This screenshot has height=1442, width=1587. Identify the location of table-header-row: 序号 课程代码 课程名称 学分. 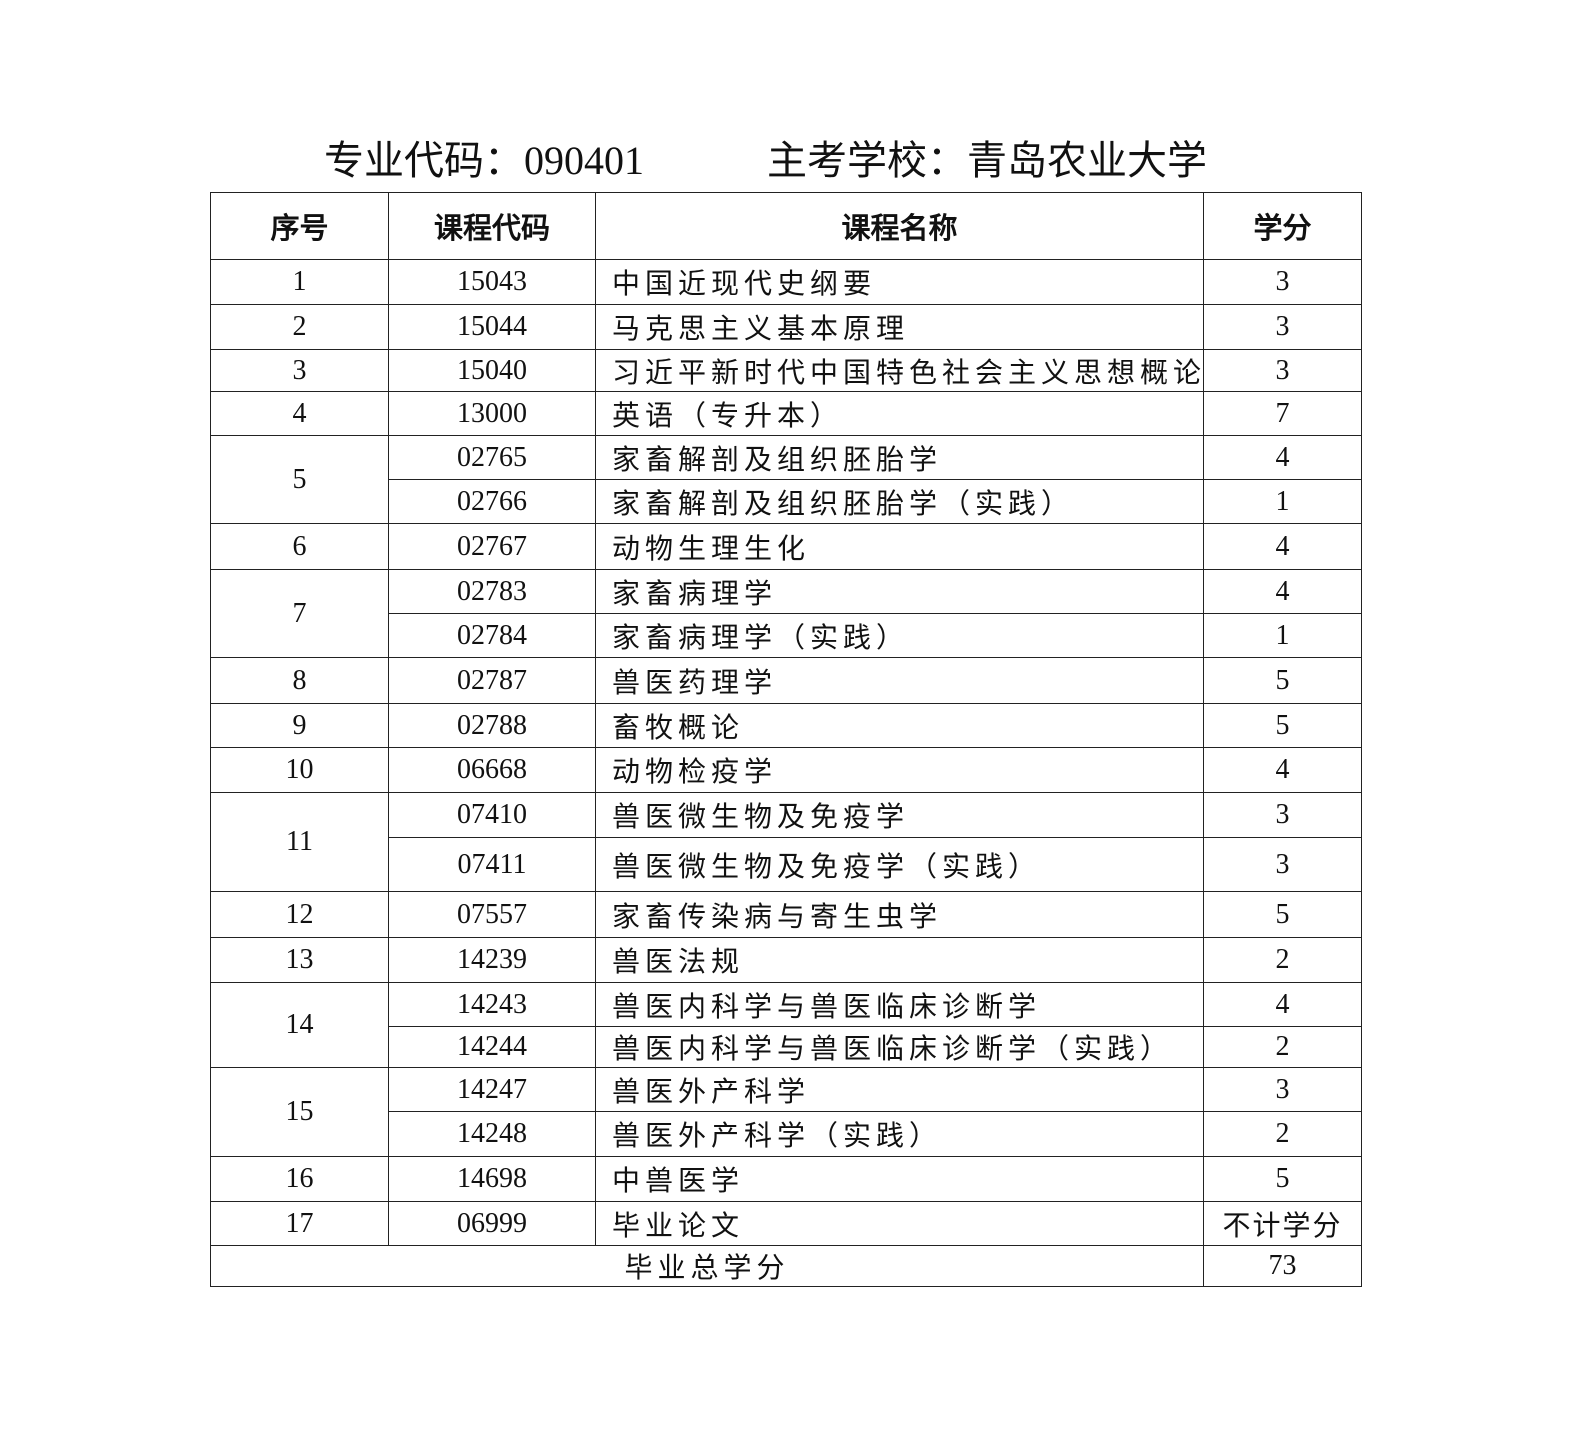
(786, 226).